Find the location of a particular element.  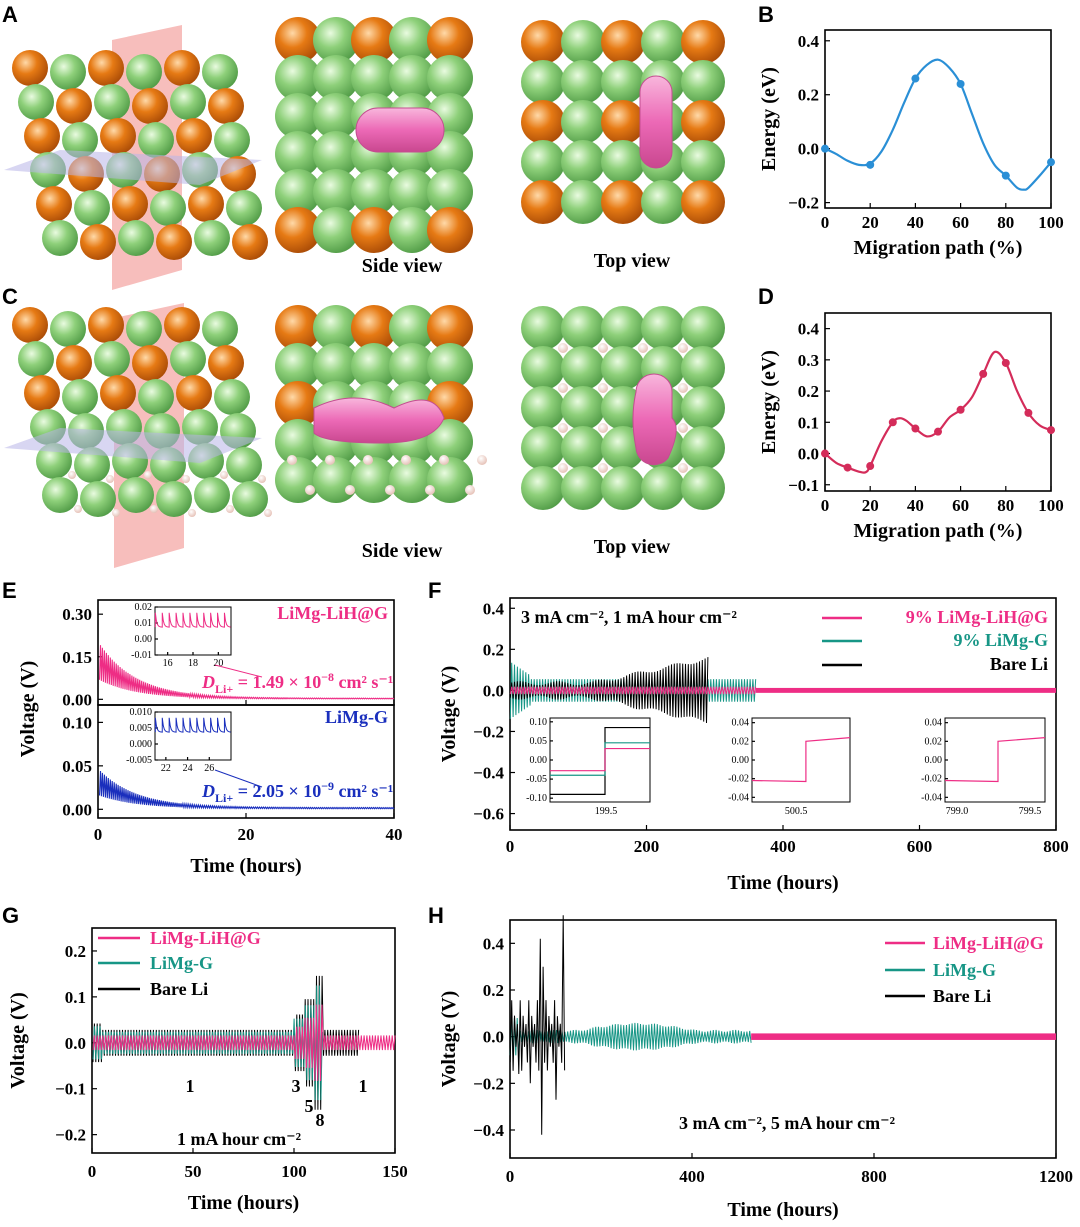

x-tick-label: 80 is located at coordinates (1005, 222).